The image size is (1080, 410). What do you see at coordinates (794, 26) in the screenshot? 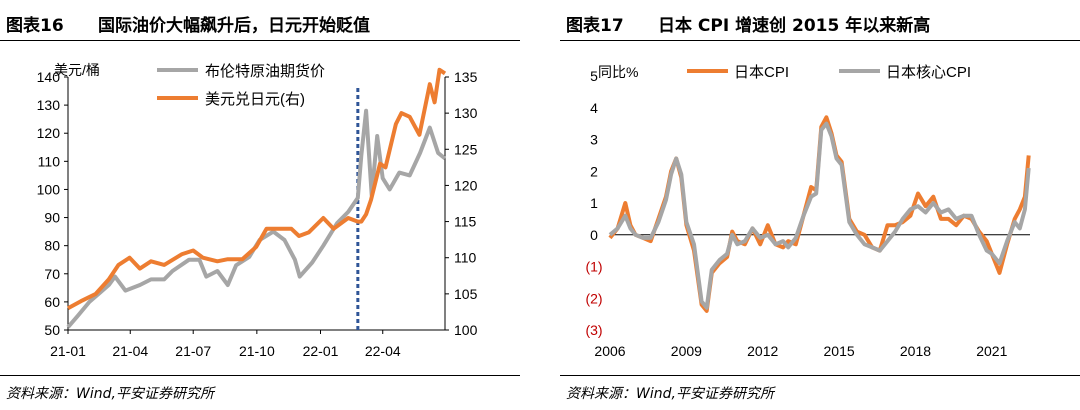
I see `figure17-title: 日本 CPI 增速创 2015 年以来新高` at bounding box center [794, 26].